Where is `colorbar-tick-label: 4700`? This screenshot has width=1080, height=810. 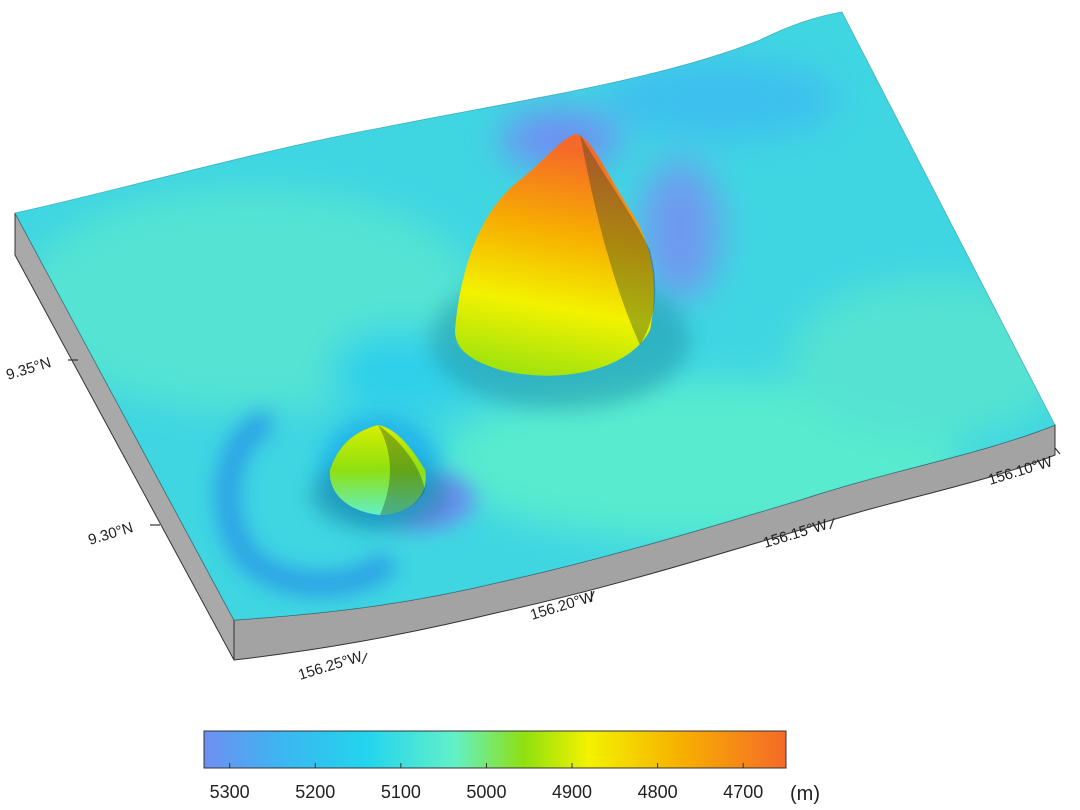 colorbar-tick-label: 4700 is located at coordinates (743, 792).